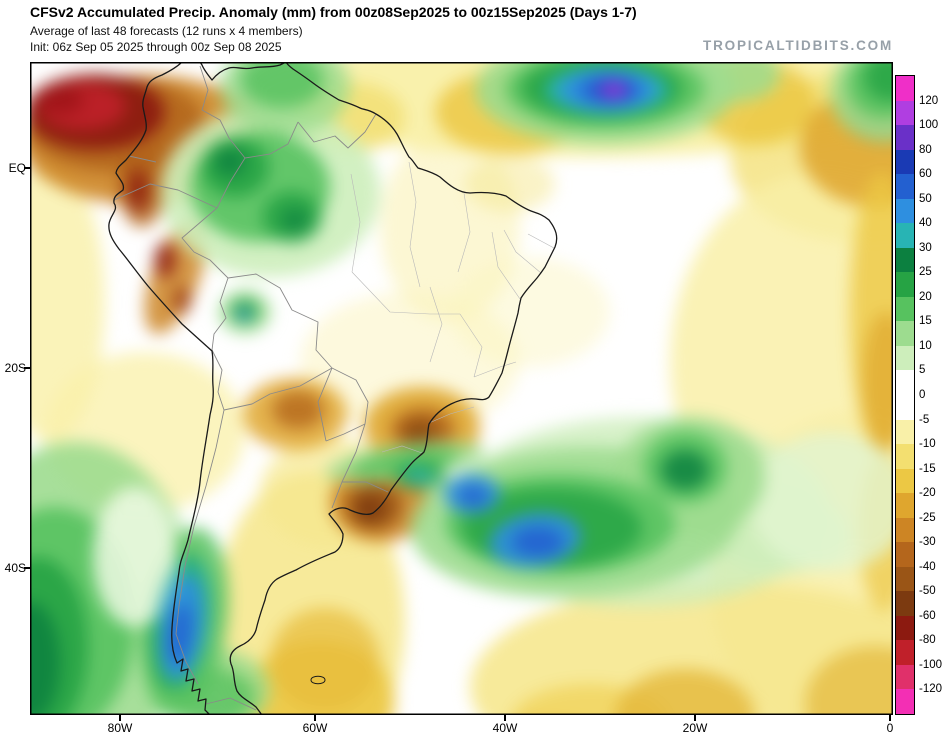 This screenshot has width=945, height=741. What do you see at coordinates (925, 247) in the screenshot?
I see `colorbar-tick-label: 30` at bounding box center [925, 247].